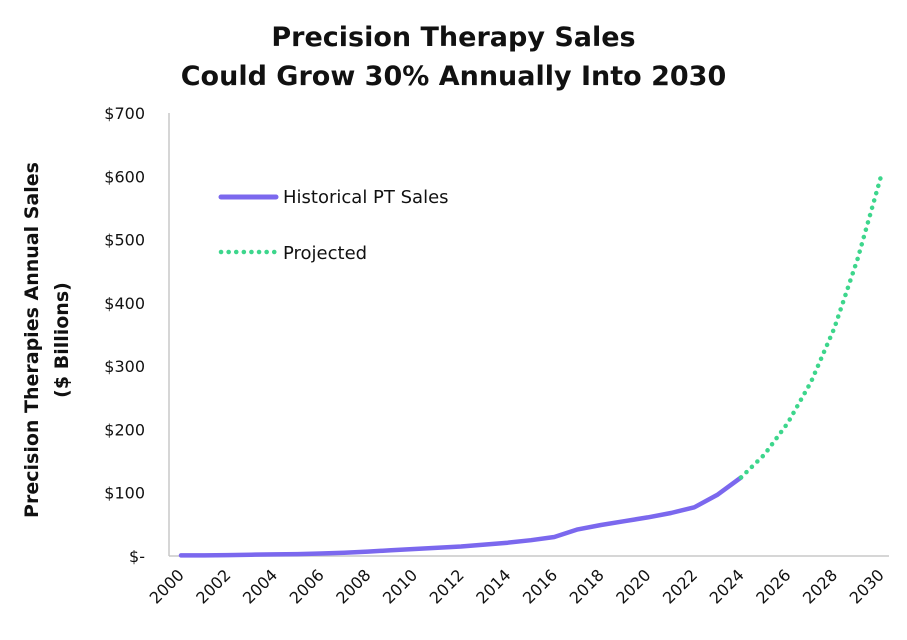  What do you see at coordinates (307, 586) in the screenshot?
I see `x-tick-label: 2006` at bounding box center [307, 586].